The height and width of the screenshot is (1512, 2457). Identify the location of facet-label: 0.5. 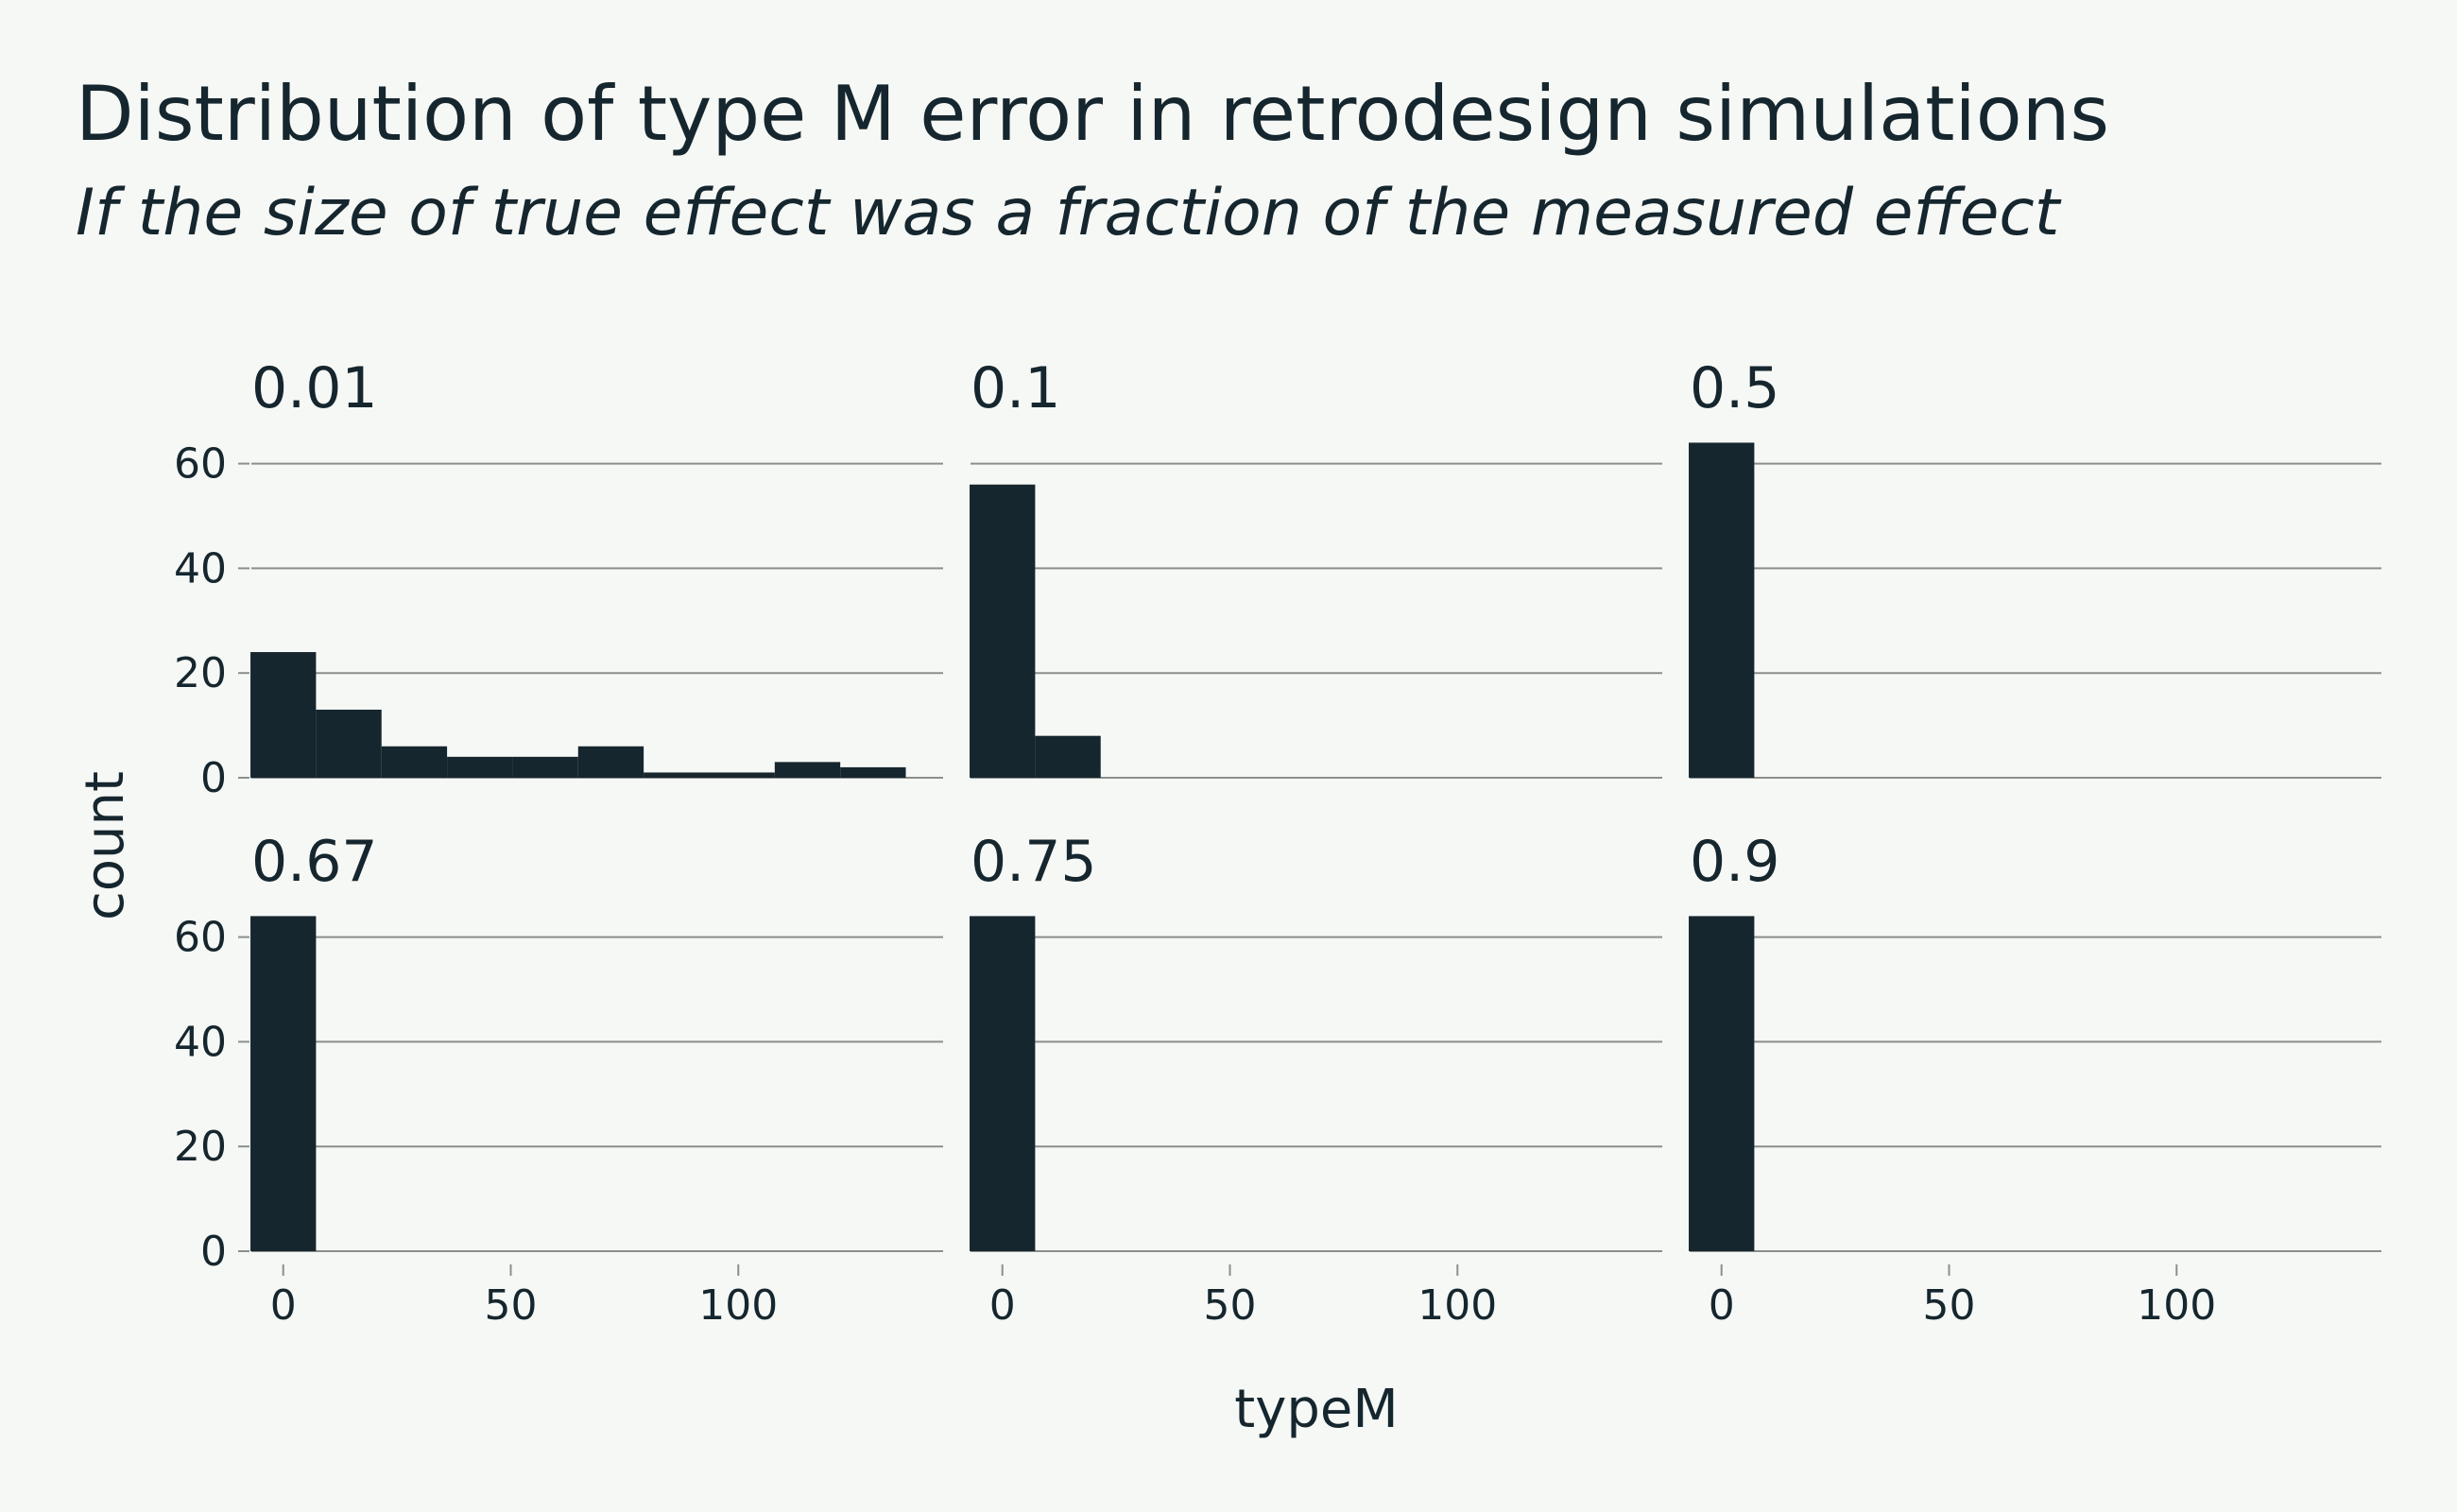
(1734, 388).